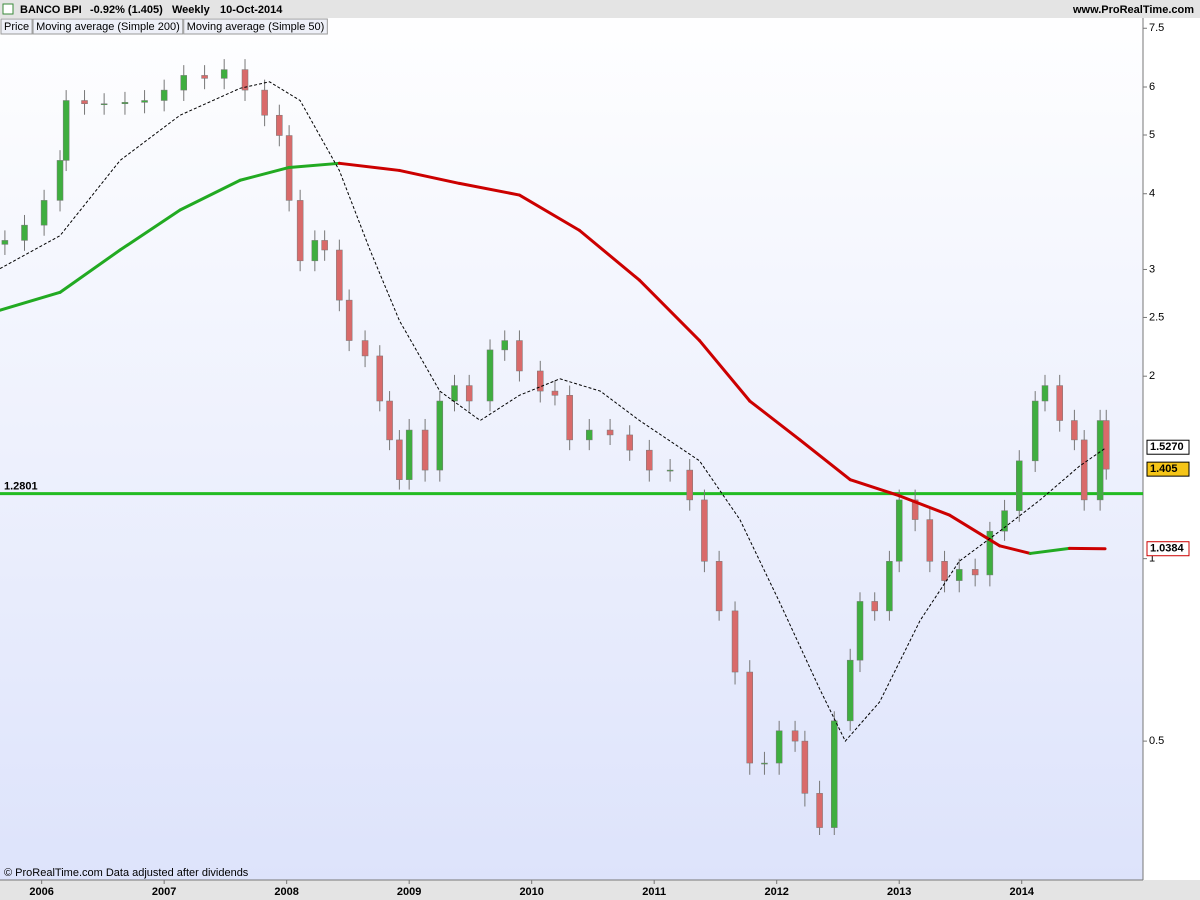 The image size is (1200, 900). I want to click on y-tick-label: 7.5, so click(1156, 28).